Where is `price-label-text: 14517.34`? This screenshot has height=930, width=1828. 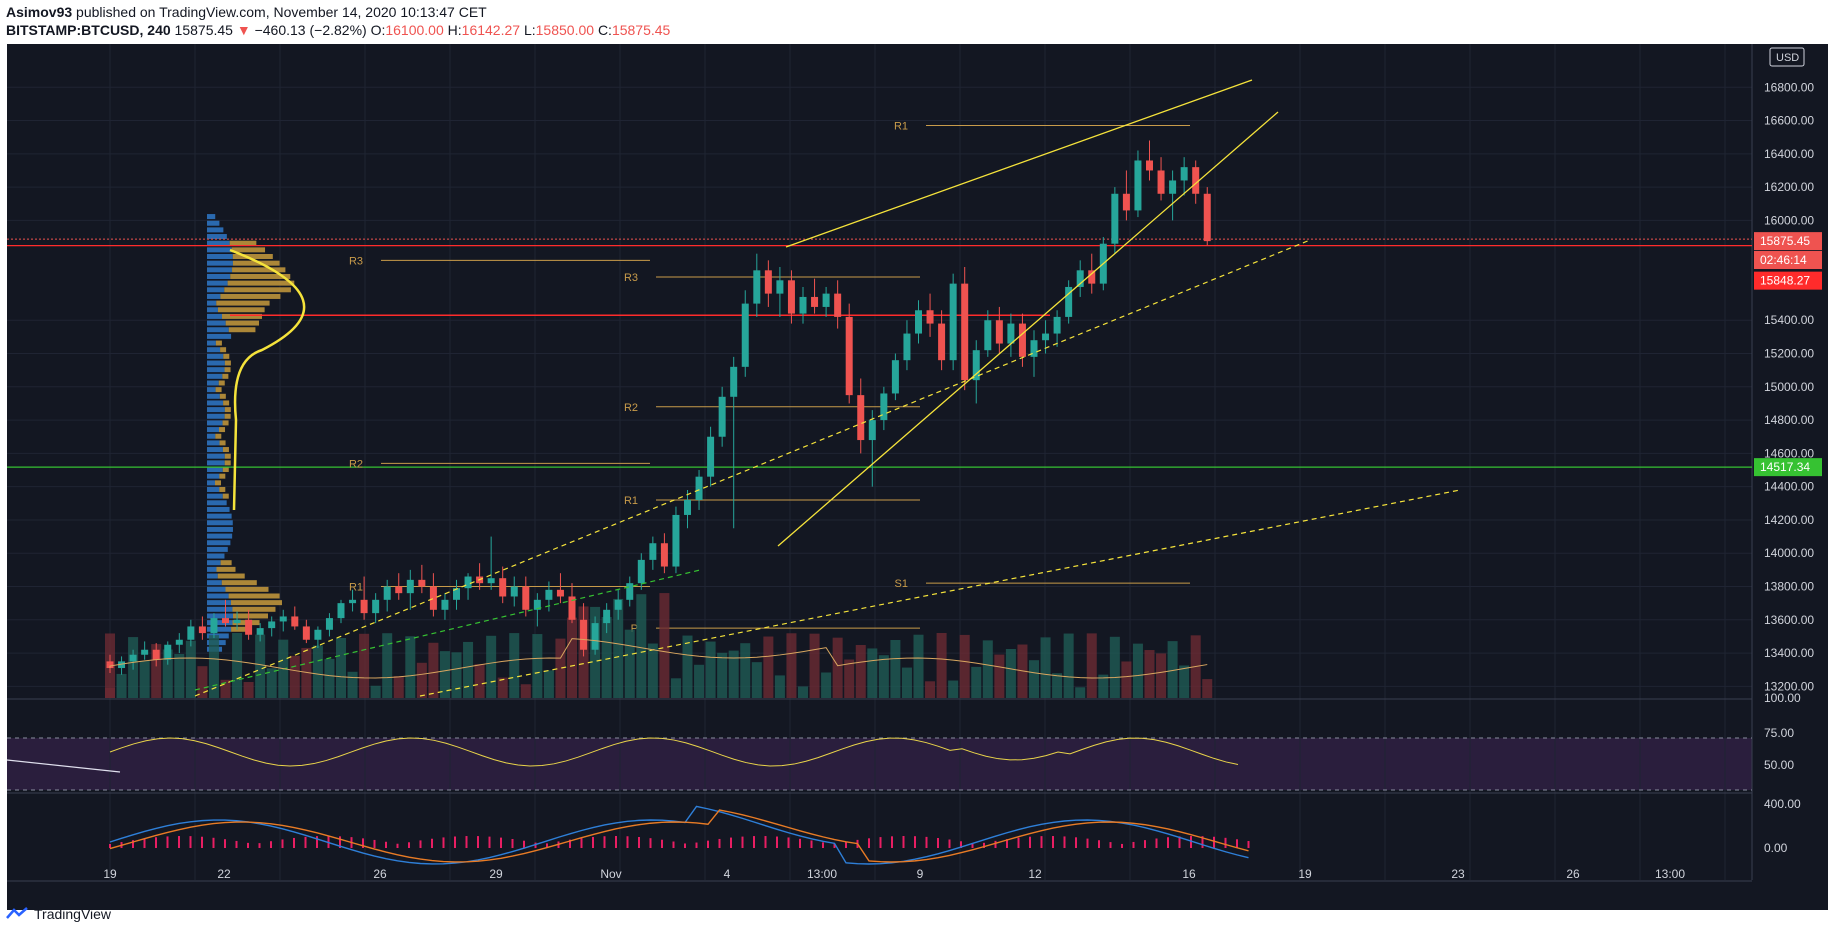 price-label-text: 14517.34 is located at coordinates (1785, 467).